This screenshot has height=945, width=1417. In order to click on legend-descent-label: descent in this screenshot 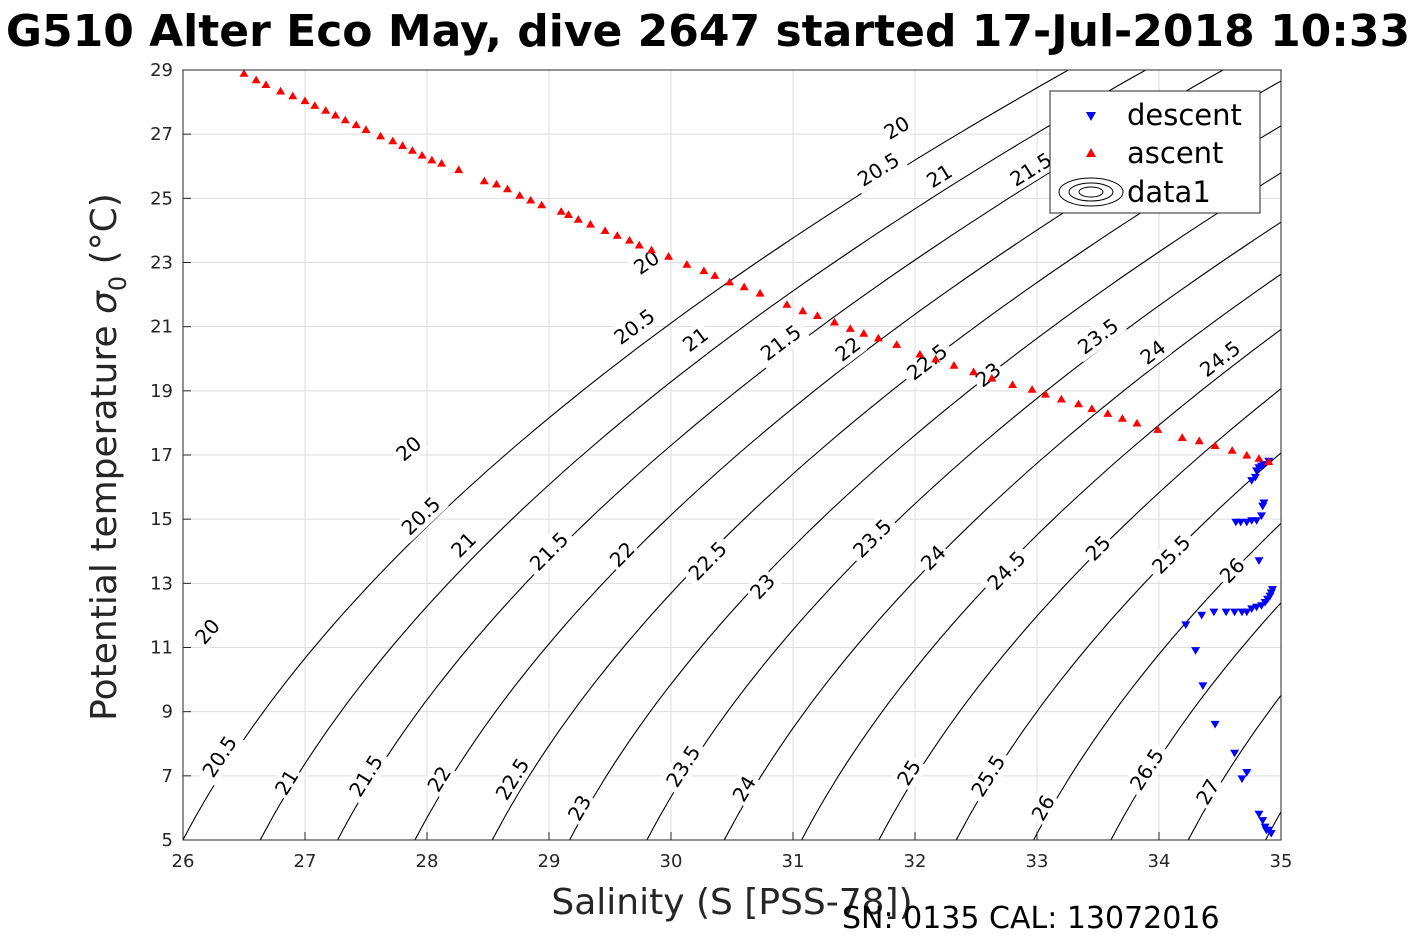, I will do `click(1184, 115)`.